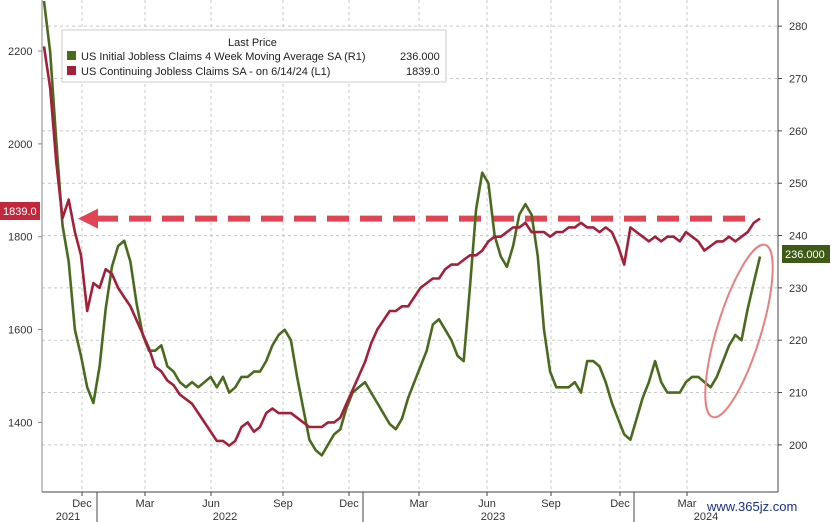 The height and width of the screenshot is (522, 831). Describe the element at coordinates (88, 218) in the screenshot. I see `reference-arrow-head` at that location.